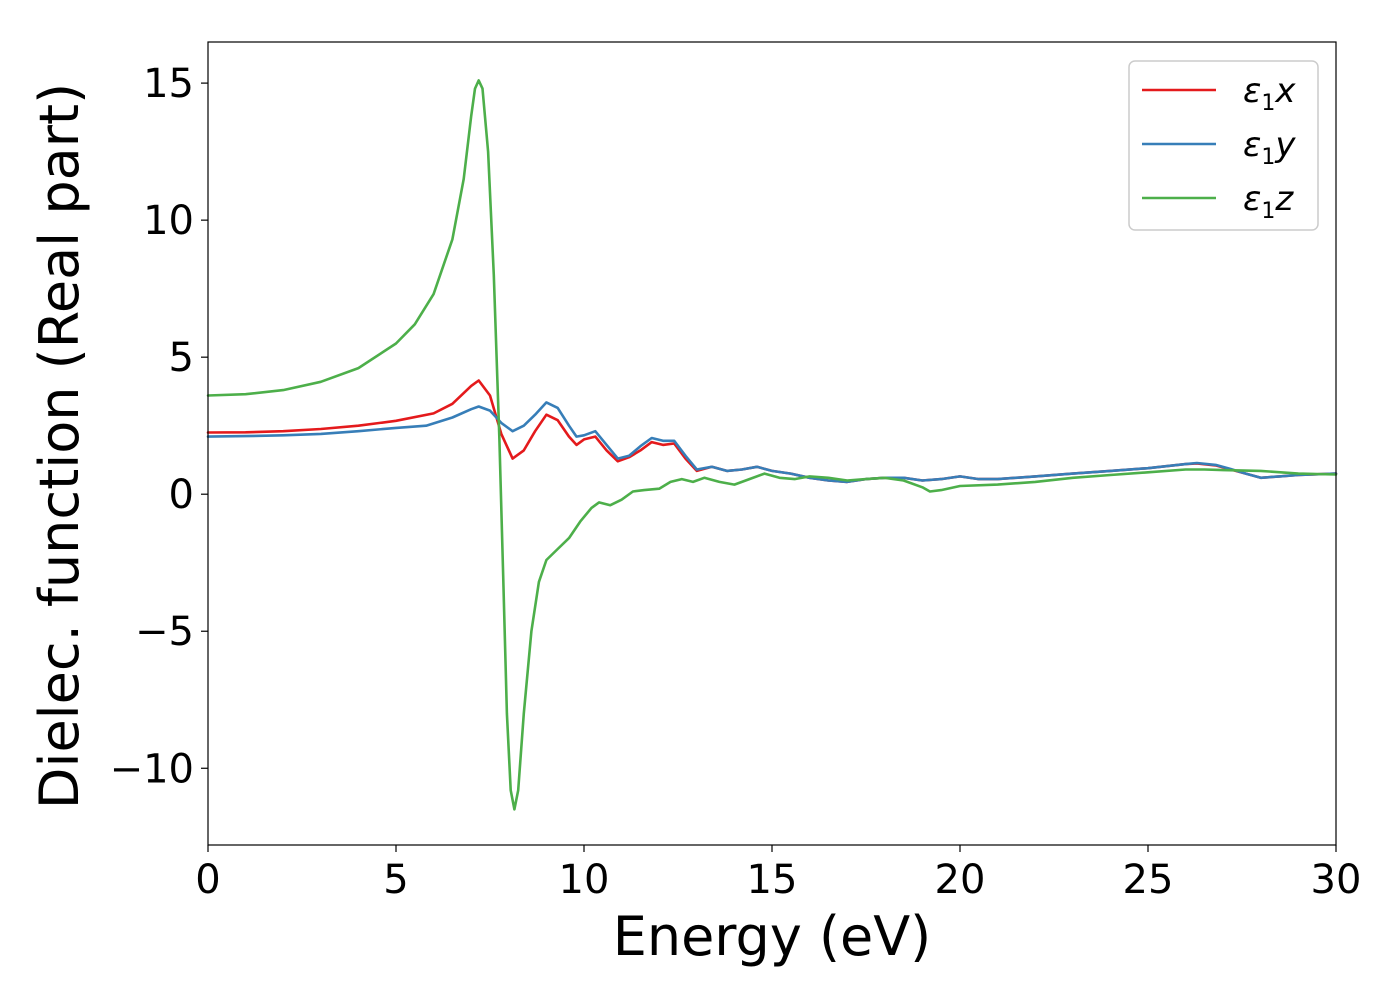  I want to click on legend-label-y: ε1y, so click(1269, 147).